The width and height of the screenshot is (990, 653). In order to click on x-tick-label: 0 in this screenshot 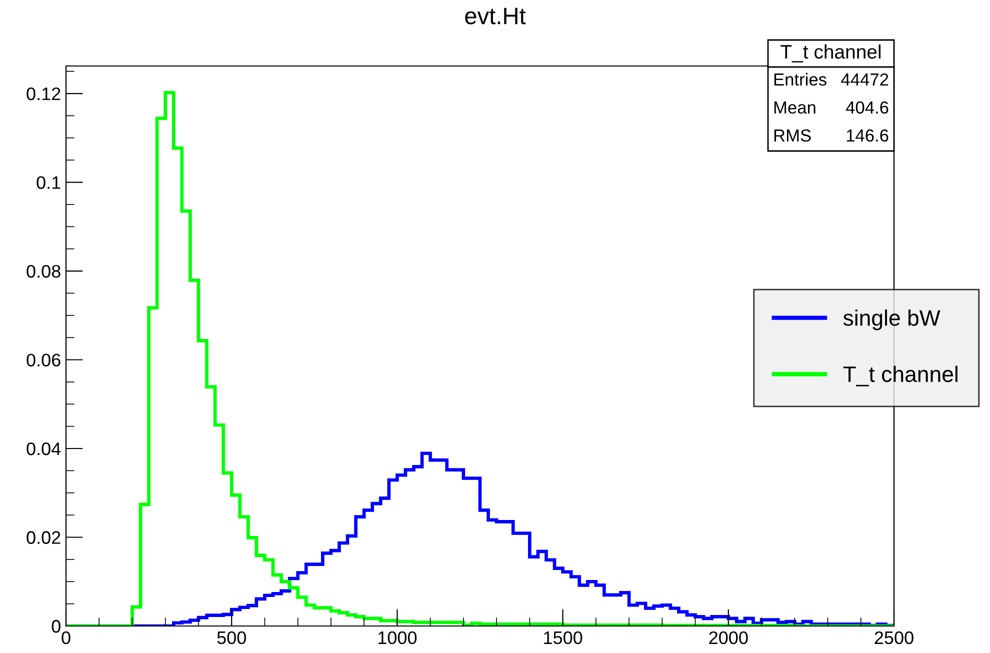, I will do `click(66, 637)`.